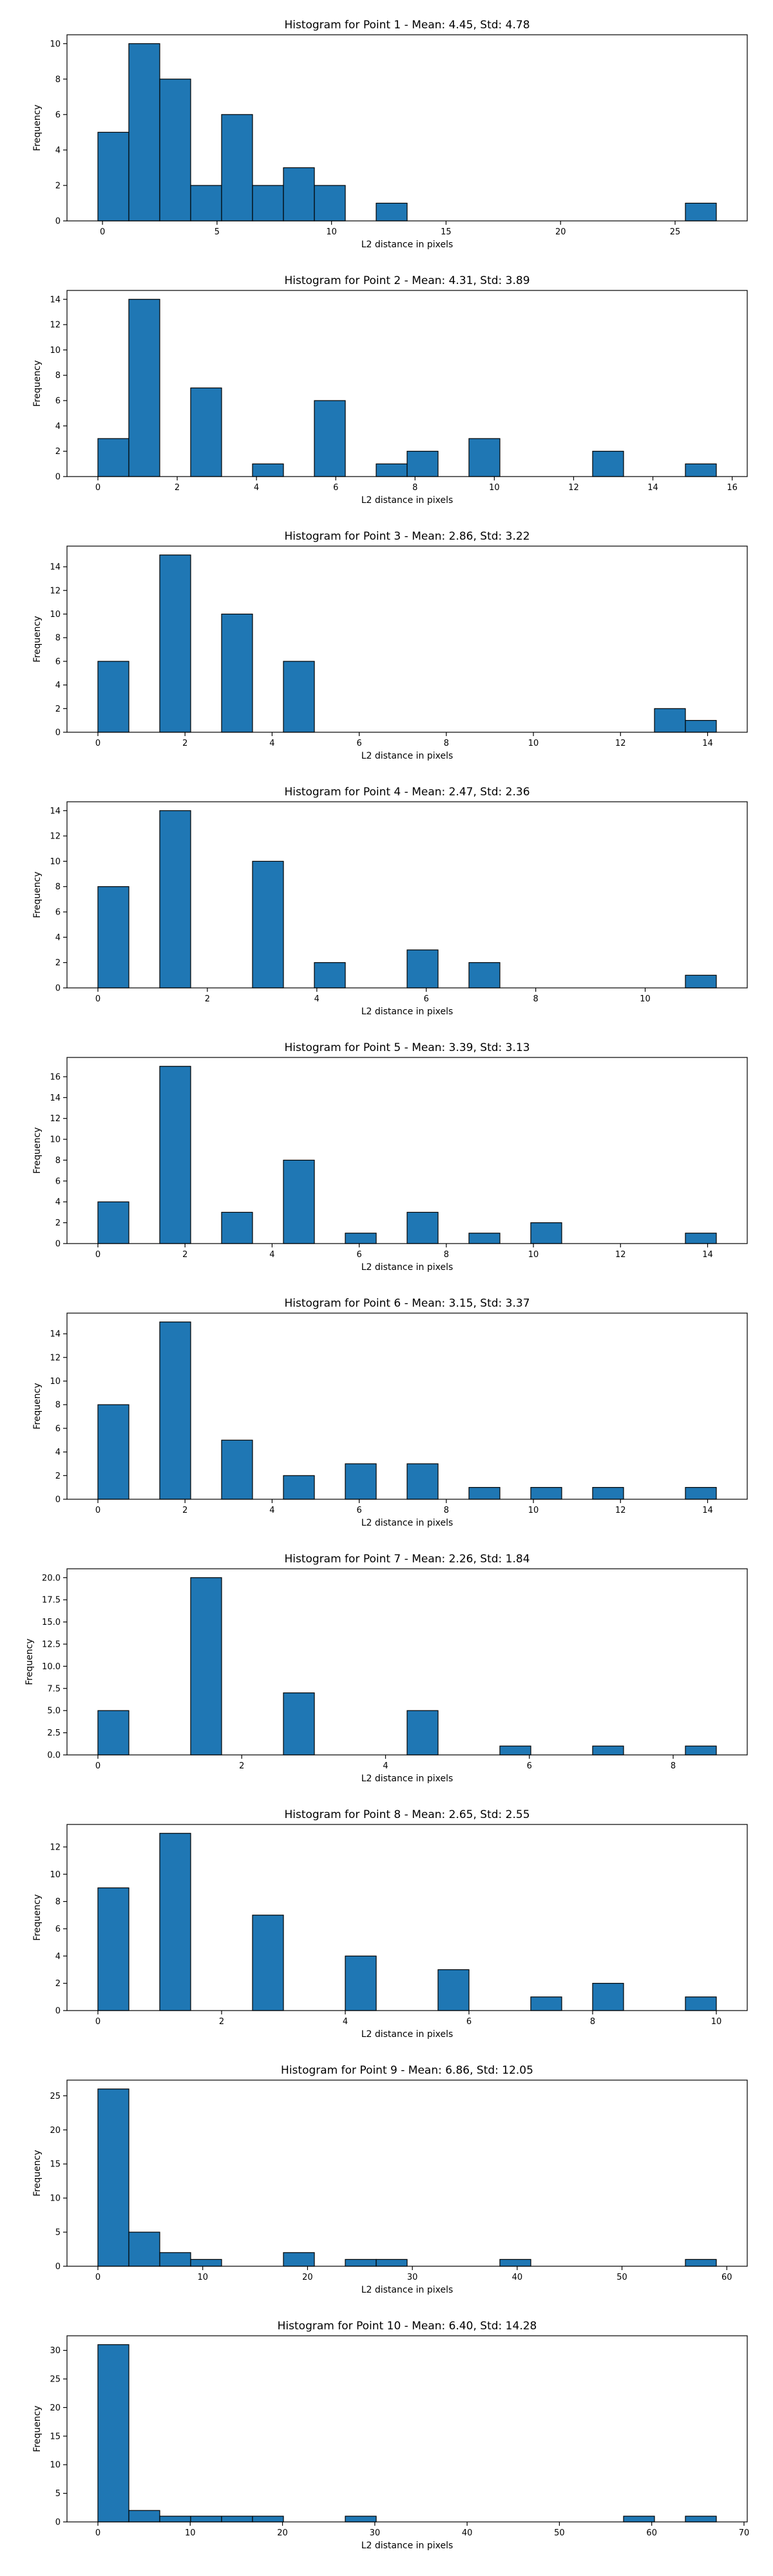 The image size is (773, 2576). Describe the element at coordinates (55, 2380) in the screenshot. I see `y-tick-label: 25` at that location.